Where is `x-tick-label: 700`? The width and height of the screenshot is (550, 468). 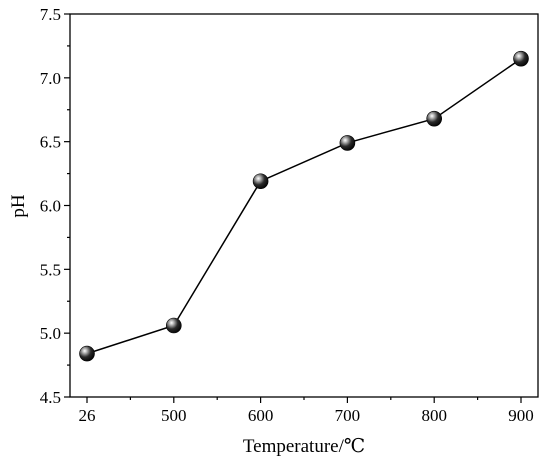 x-tick-label: 700 is located at coordinates (348, 415).